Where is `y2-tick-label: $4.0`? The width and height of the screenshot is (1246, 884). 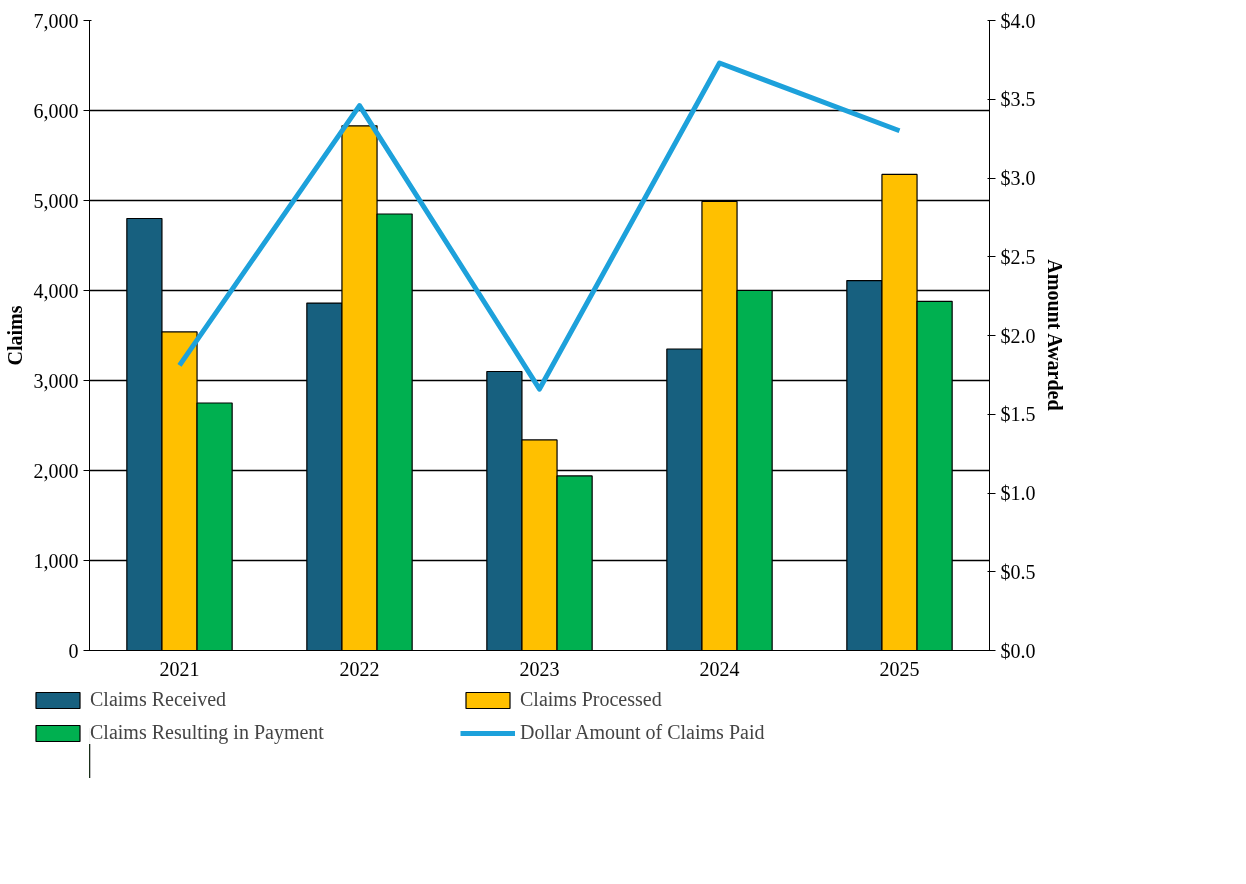 y2-tick-label: $4.0 is located at coordinates (1018, 20).